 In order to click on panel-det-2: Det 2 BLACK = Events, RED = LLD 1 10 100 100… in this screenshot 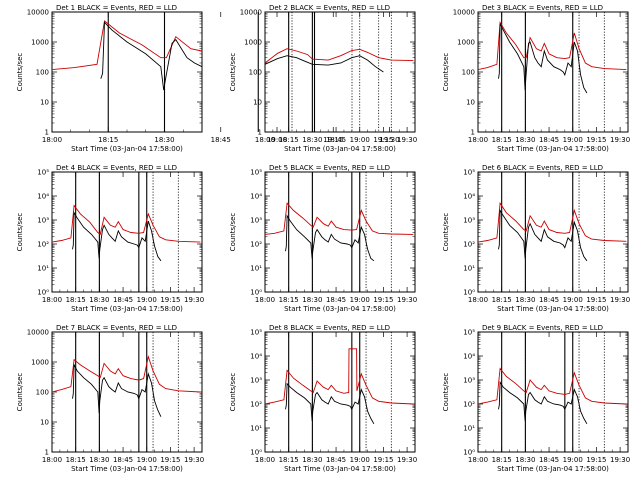, I will do `click(323, 78)`.